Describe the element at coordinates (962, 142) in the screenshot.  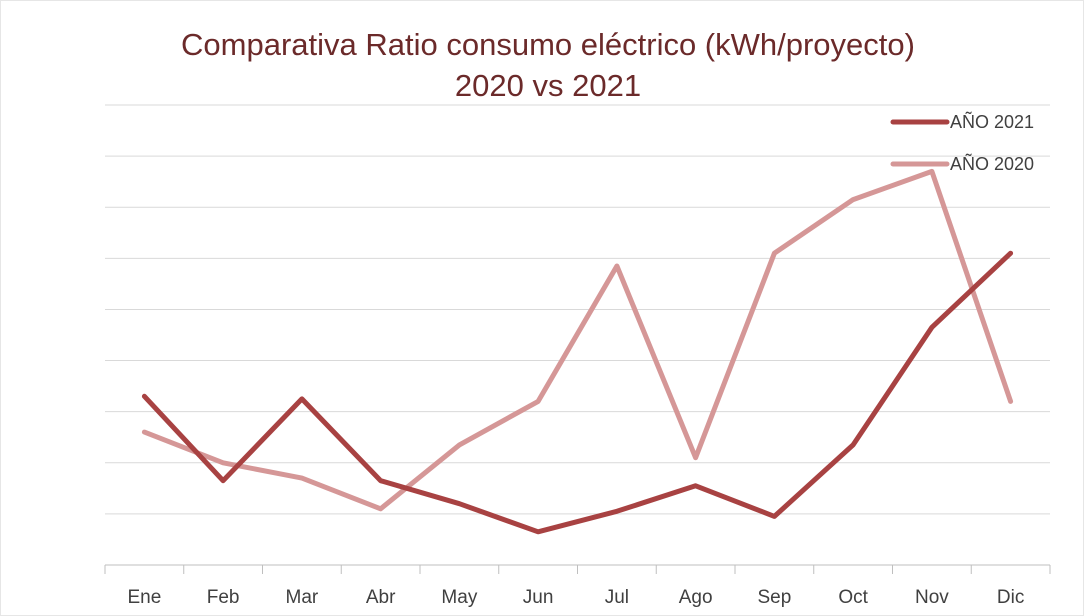
I see `legend: AÑO 2021 AÑO 2020` at that location.